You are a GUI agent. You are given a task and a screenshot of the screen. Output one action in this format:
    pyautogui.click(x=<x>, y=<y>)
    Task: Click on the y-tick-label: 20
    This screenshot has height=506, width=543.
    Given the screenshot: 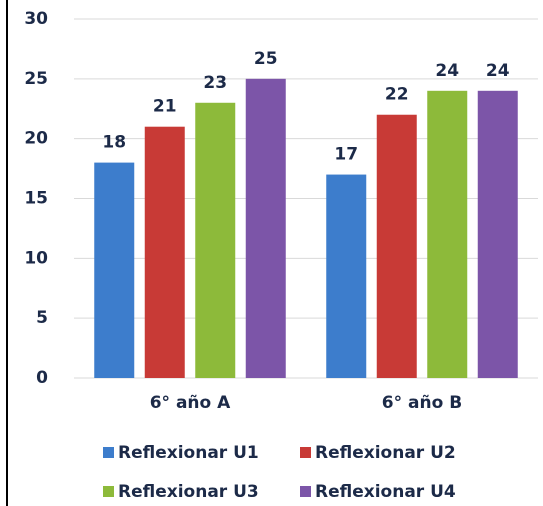 What is the action you would take?
    pyautogui.click(x=36, y=139)
    